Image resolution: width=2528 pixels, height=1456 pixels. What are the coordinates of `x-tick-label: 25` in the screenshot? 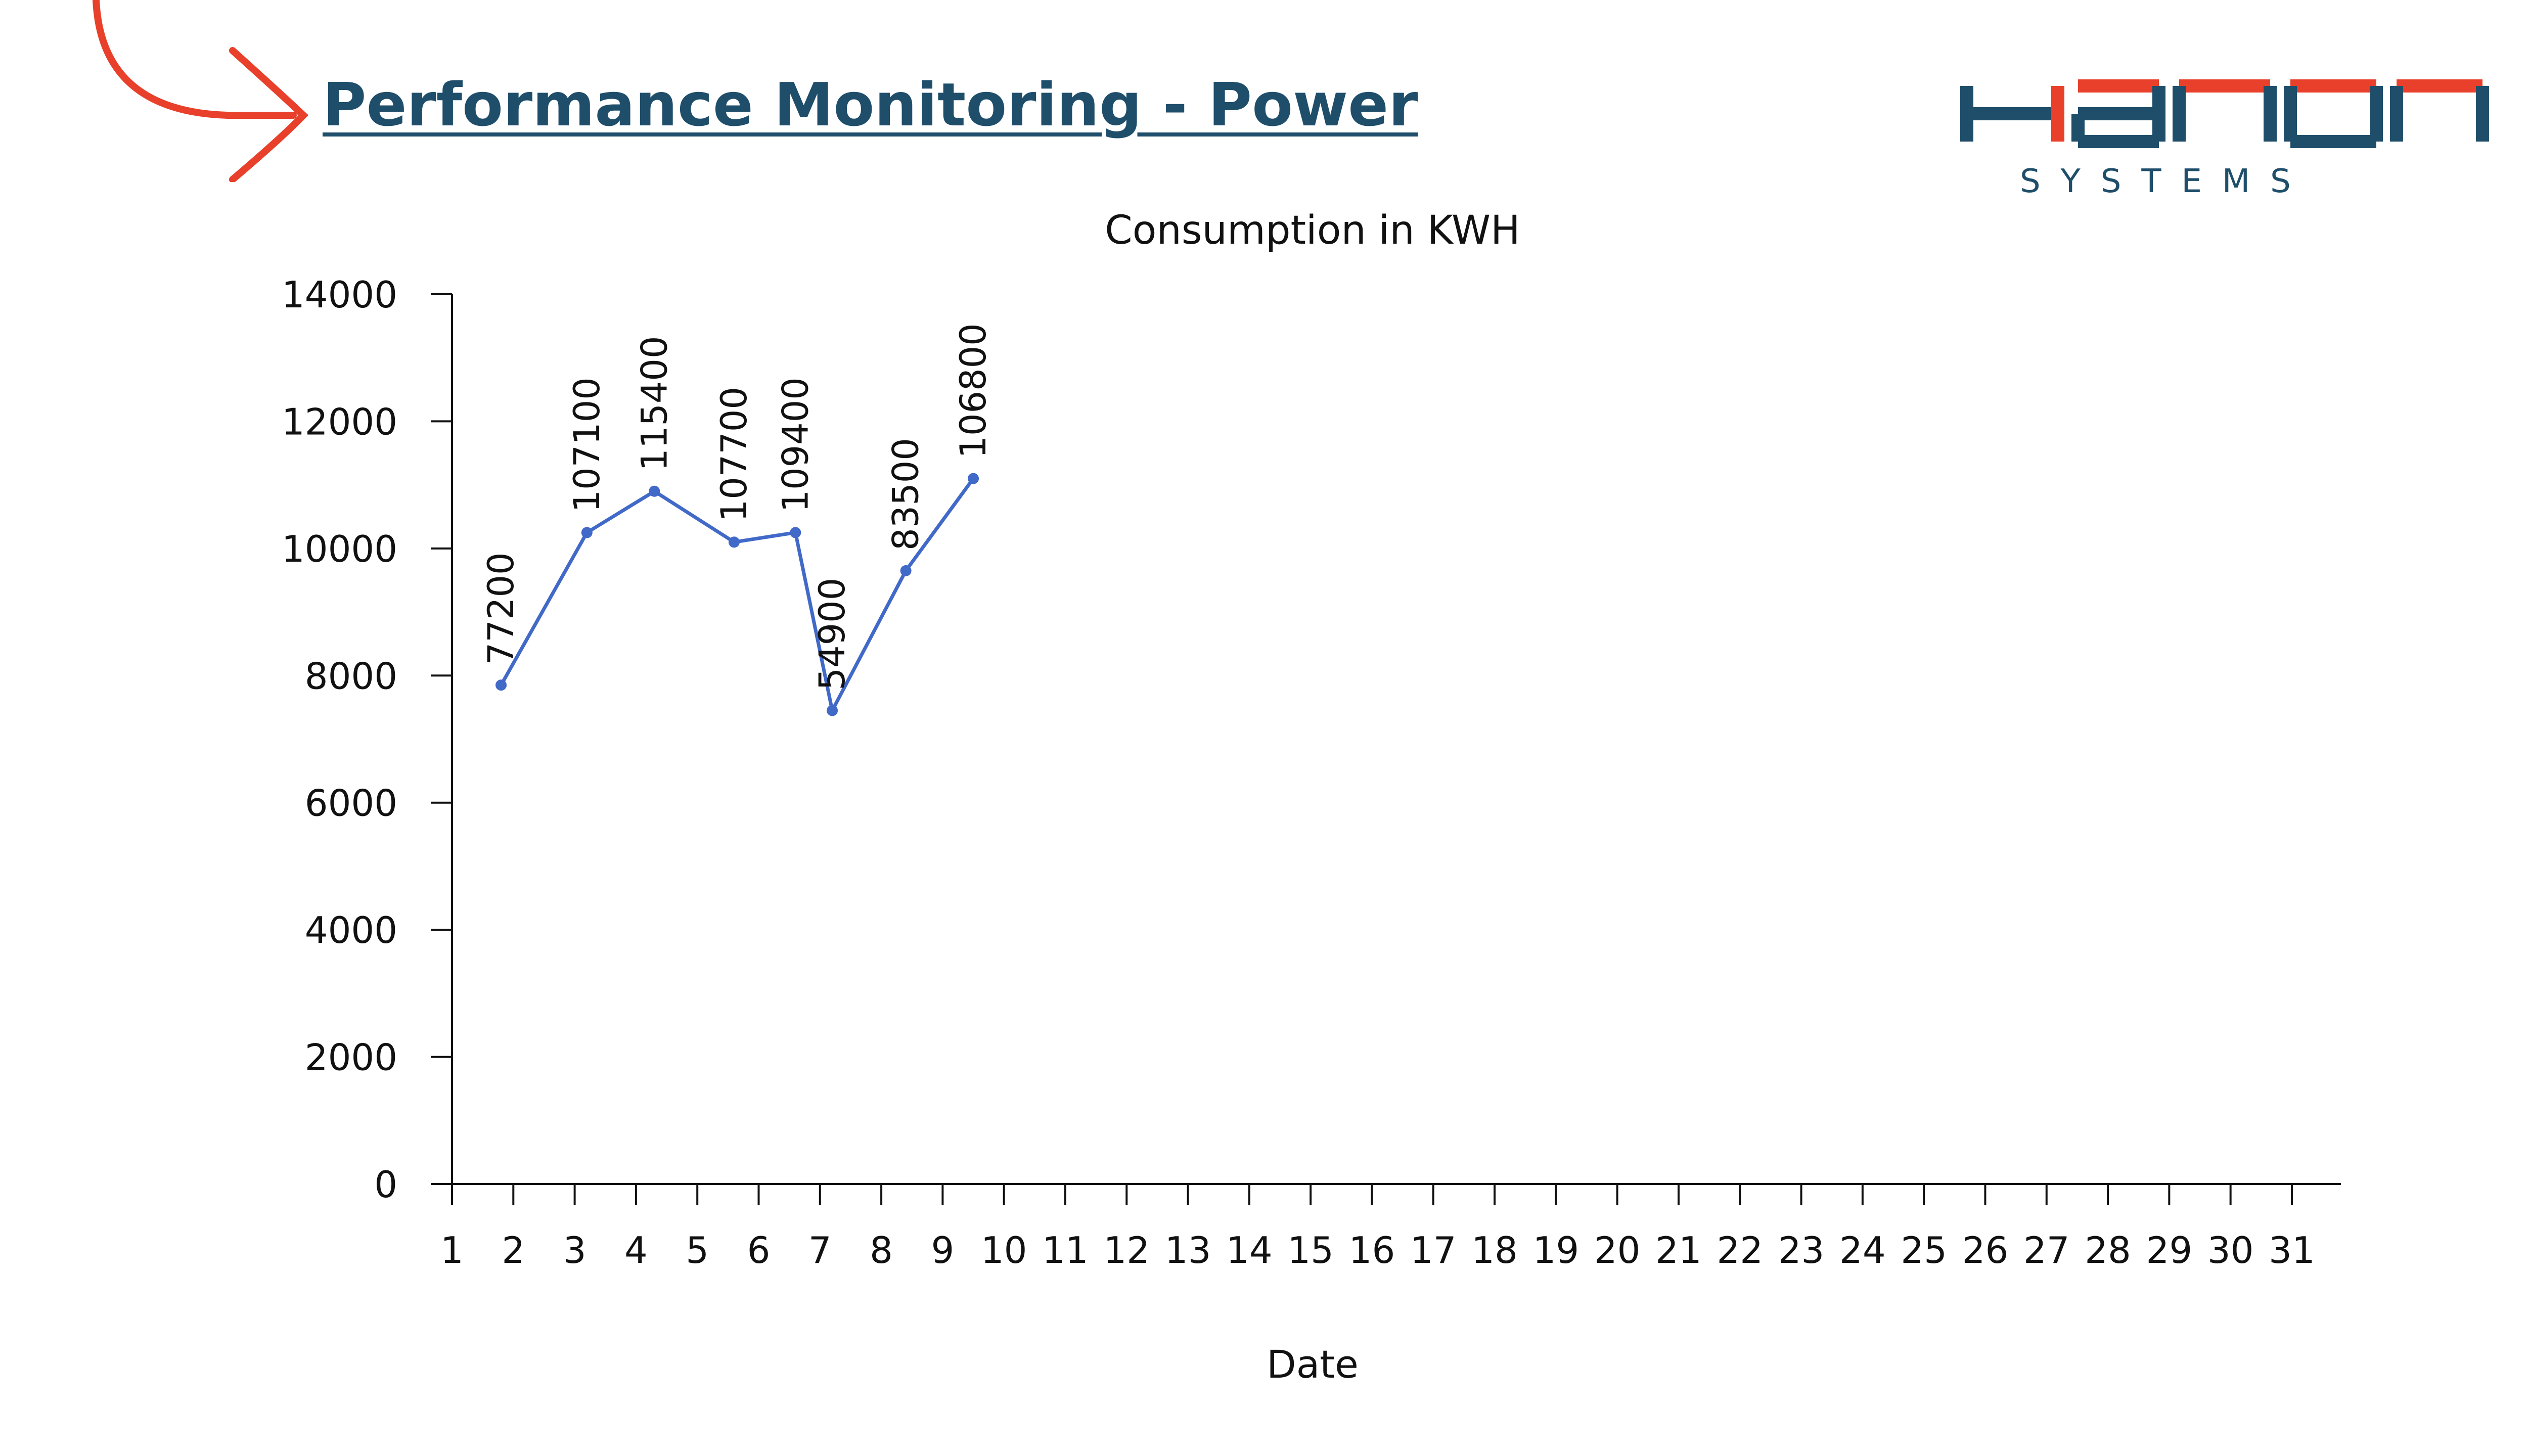 It's located at (1924, 1250).